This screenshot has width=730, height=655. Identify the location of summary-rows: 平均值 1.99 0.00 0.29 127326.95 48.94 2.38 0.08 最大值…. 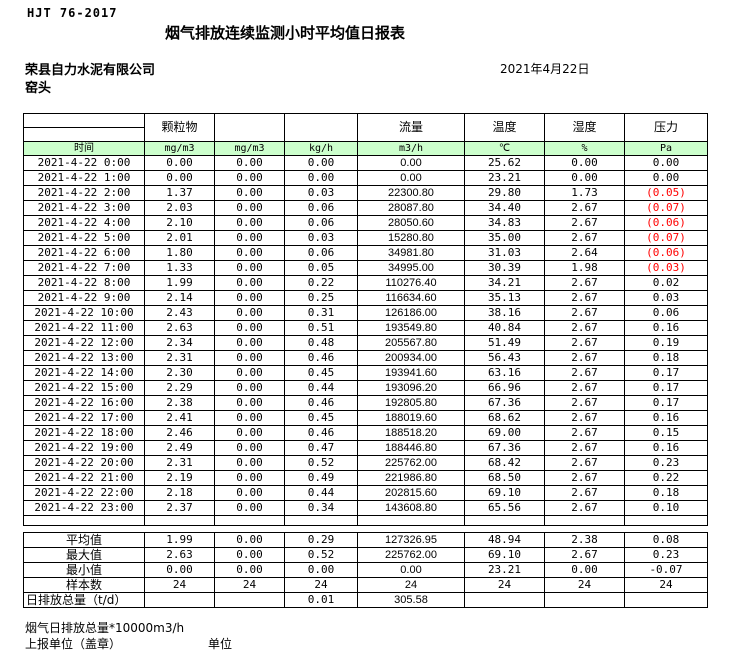
(365, 570).